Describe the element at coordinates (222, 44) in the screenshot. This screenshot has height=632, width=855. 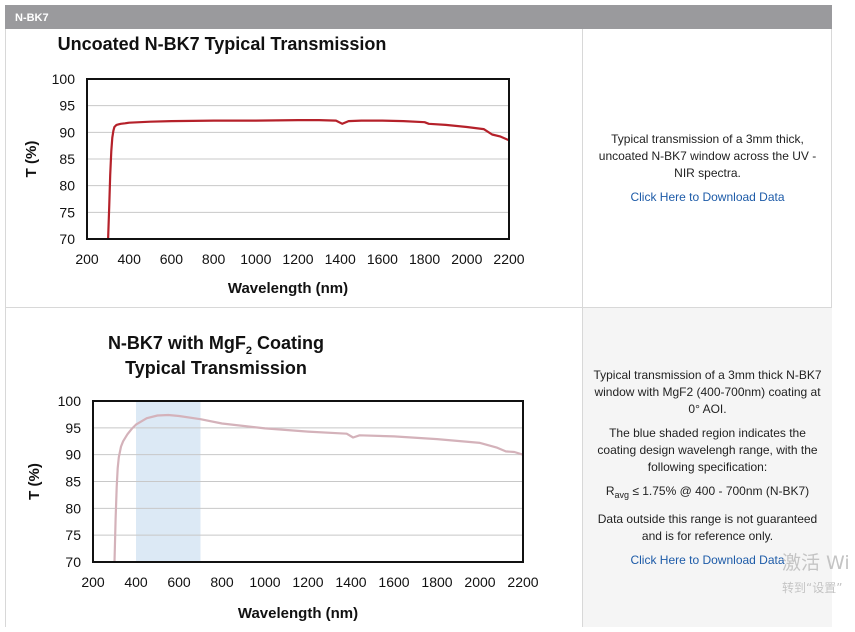
I see `chart-title: Uncoated N-BK7 Typical Transmission` at that location.